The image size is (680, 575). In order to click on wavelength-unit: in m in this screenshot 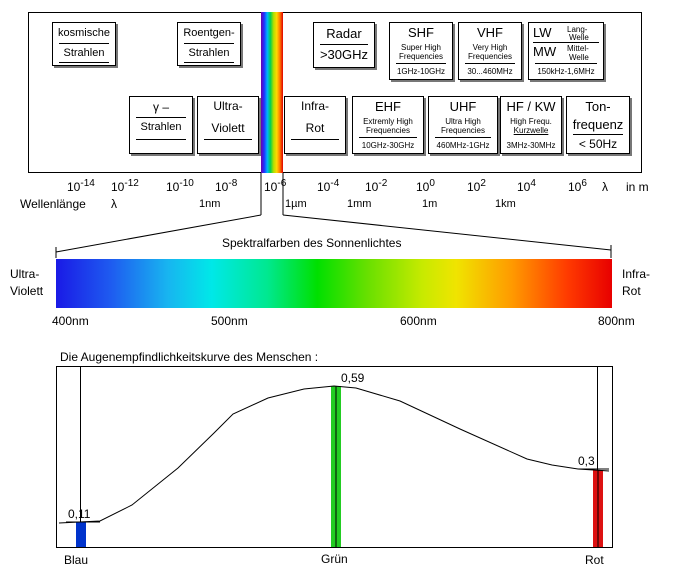, I will do `click(637, 187)`.